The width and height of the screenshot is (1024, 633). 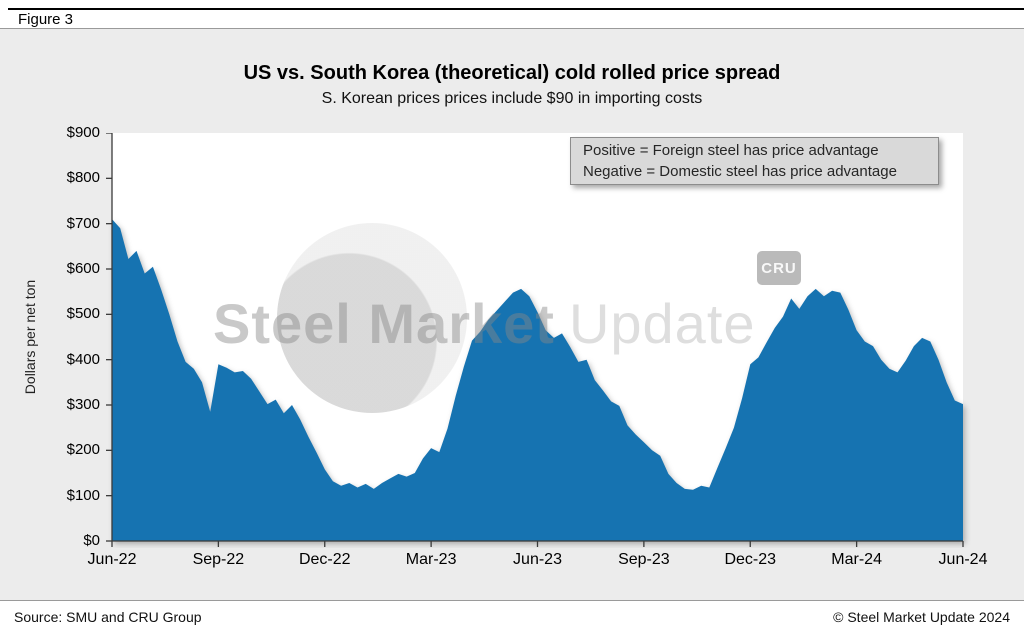 I want to click on y-axis-title: Dollars per net ton, so click(x=30, y=337).